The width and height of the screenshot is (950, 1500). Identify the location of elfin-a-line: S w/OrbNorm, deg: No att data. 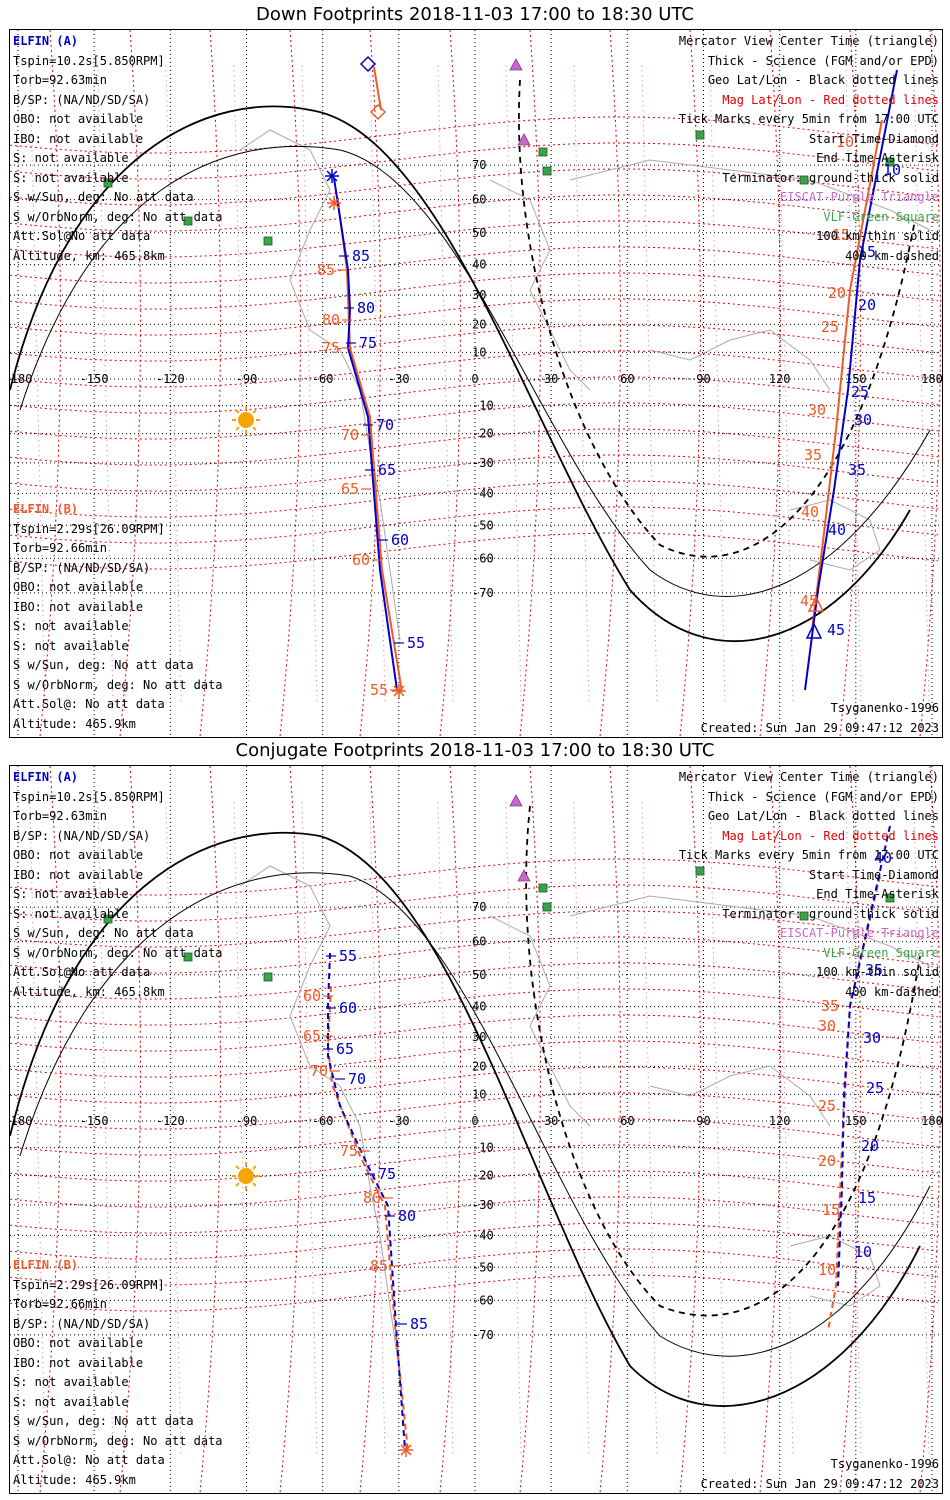
(118, 952).